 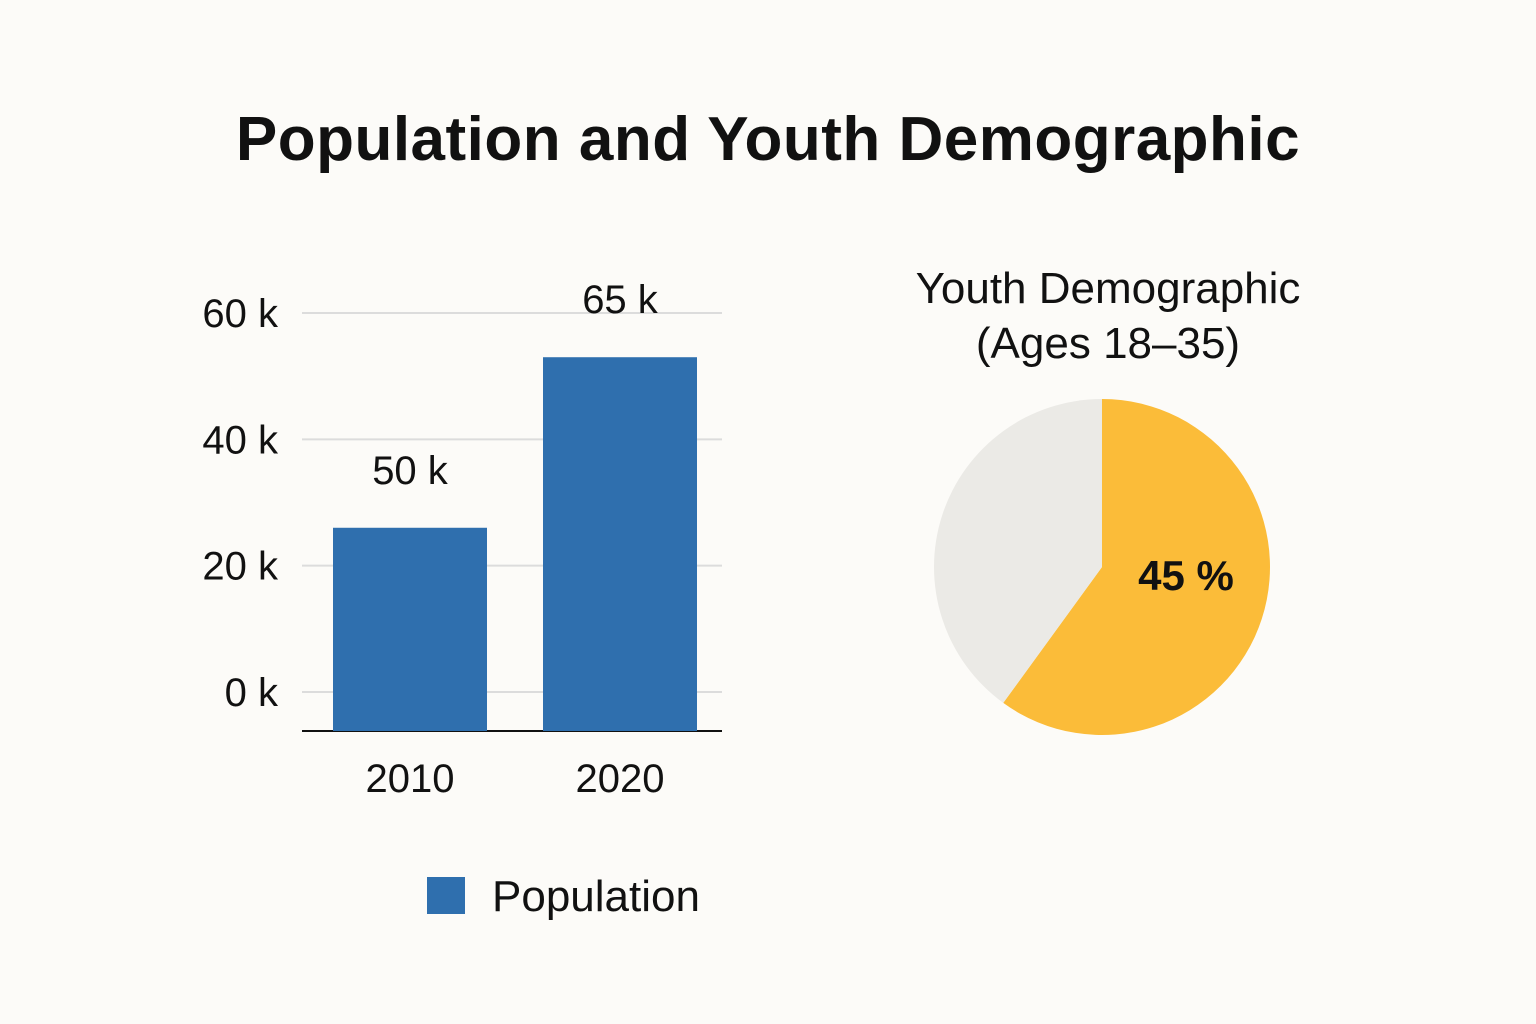 I want to click on bar-2020, so click(x=620, y=544).